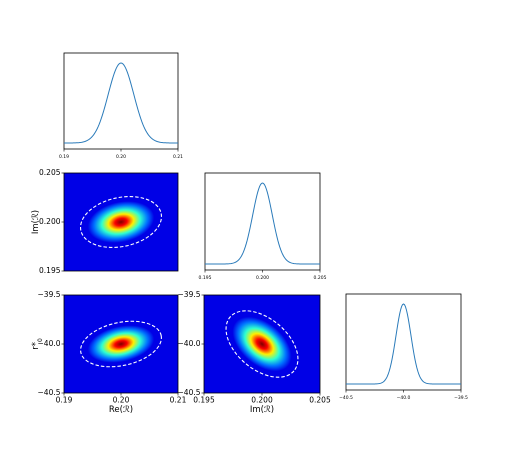 The width and height of the screenshot is (514, 450). I want to click on heatmap-panel-r0_vs_re: −39.5 −40.0 −40.50.19 0.20 0.21 Re(ℛ) r*0, so click(109, 352).